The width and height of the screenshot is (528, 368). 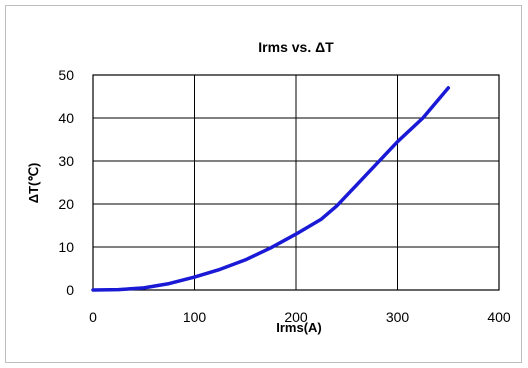 I want to click on y-tick-label: 0, so click(x=70, y=290).